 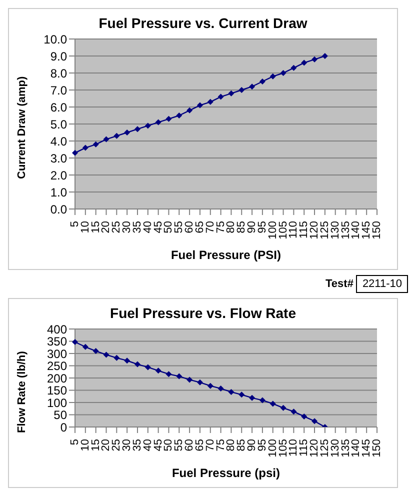 I want to click on y-tick-label: 400, so click(x=57, y=329).